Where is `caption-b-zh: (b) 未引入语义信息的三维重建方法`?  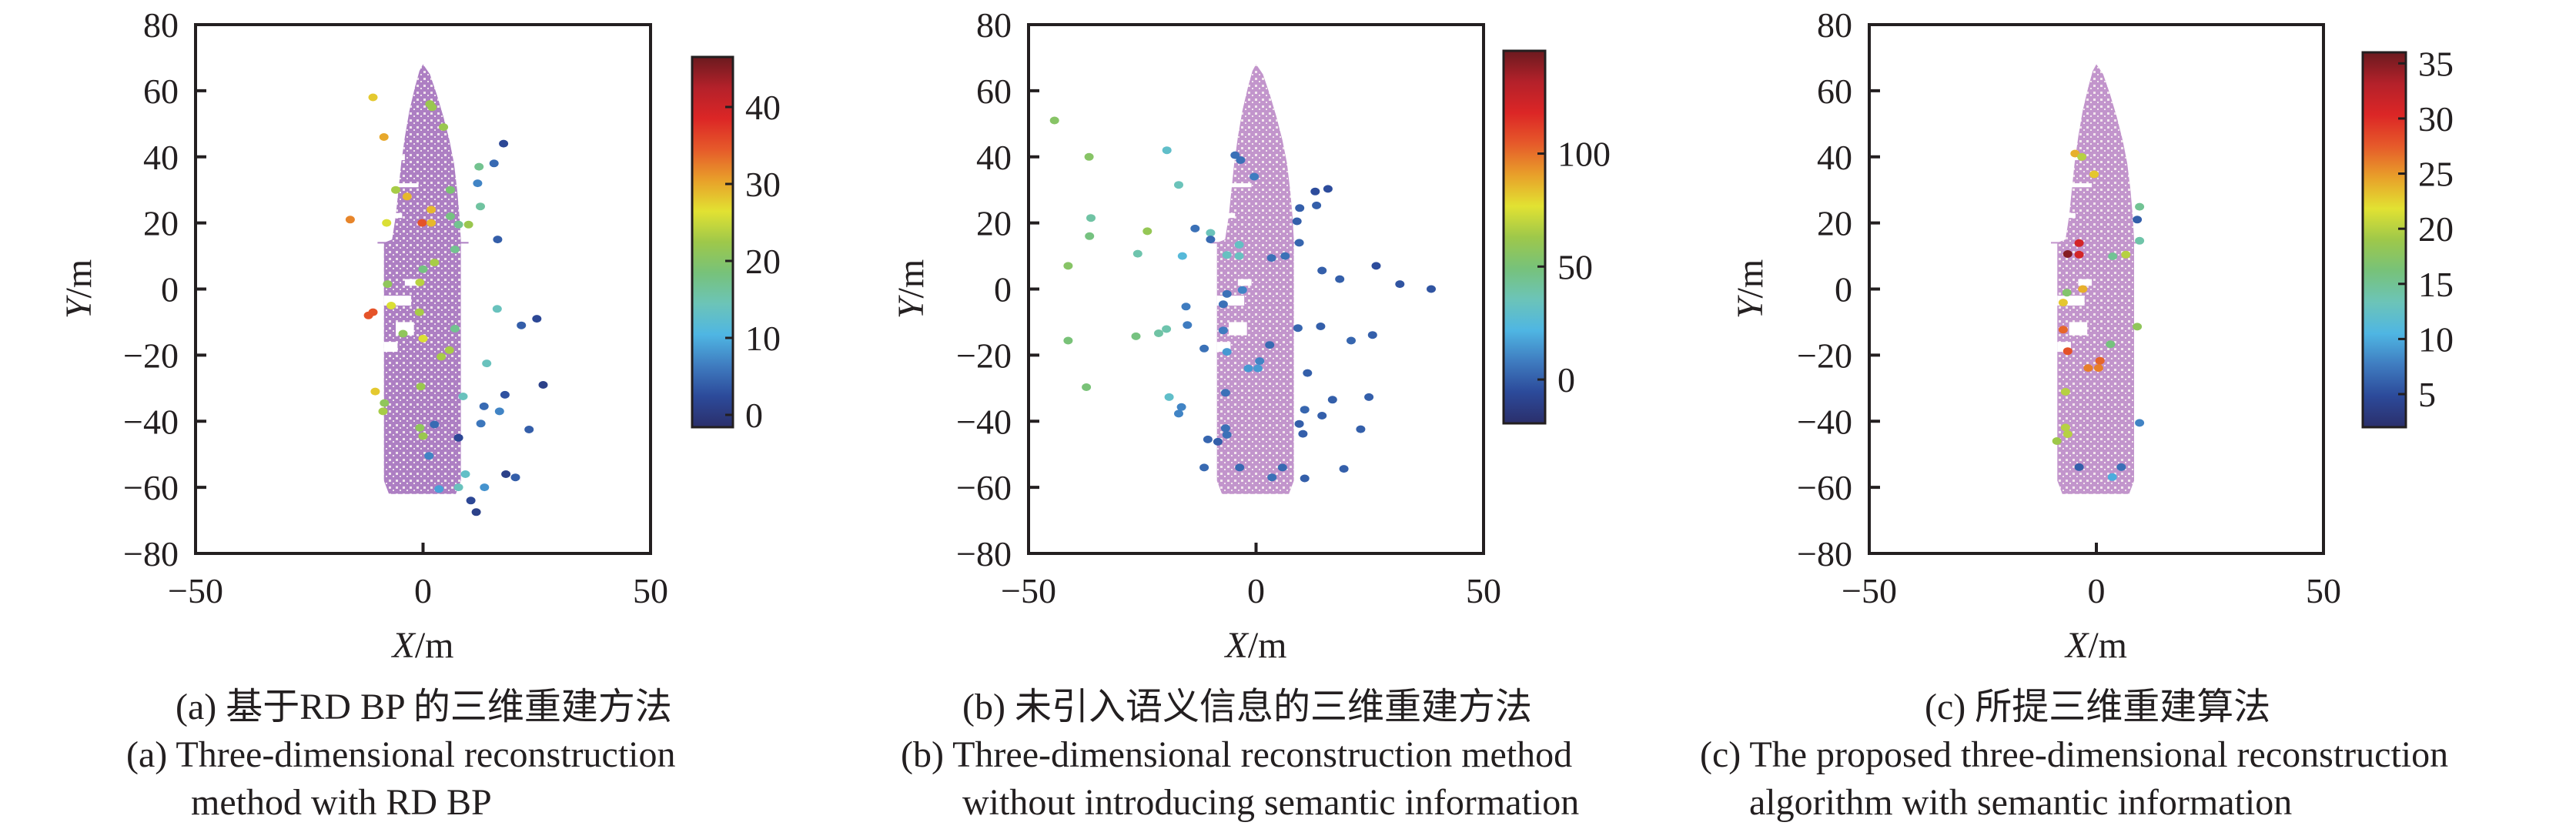 caption-b-zh: (b) 未引入语义信息的三维重建方法 is located at coordinates (1247, 707).